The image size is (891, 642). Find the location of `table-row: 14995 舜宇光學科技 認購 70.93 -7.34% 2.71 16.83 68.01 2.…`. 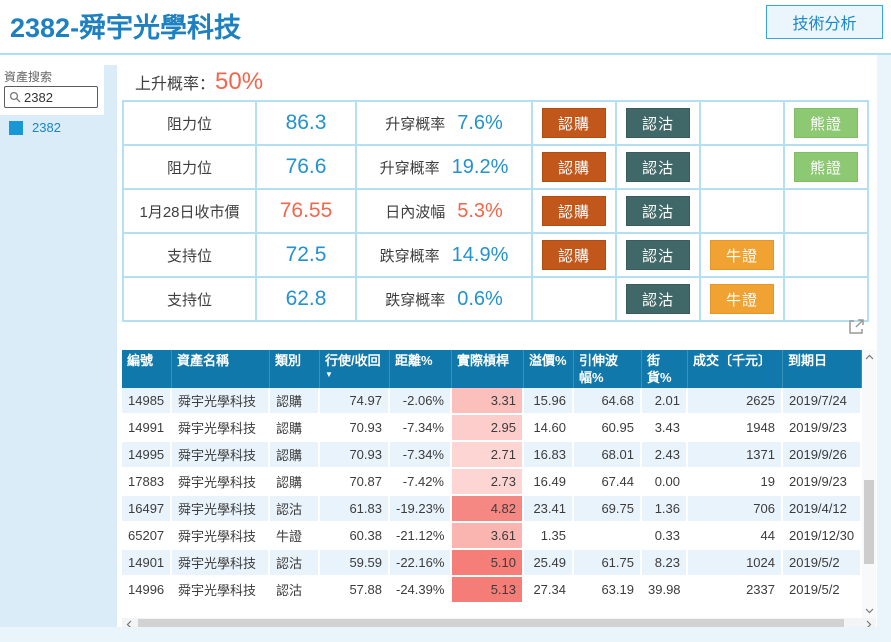

table-row: 14995 舜宇光學科技 認購 70.93 -7.34% 2.71 16.83 68.01 2.… is located at coordinates (492, 455).